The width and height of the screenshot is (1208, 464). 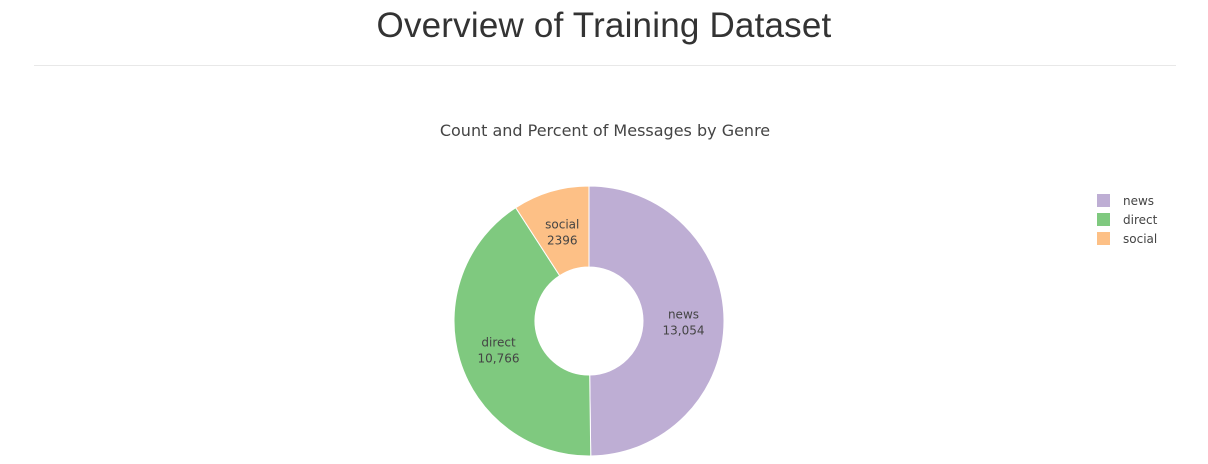 What do you see at coordinates (1140, 220) in the screenshot?
I see `legend-label-direct: direct` at bounding box center [1140, 220].